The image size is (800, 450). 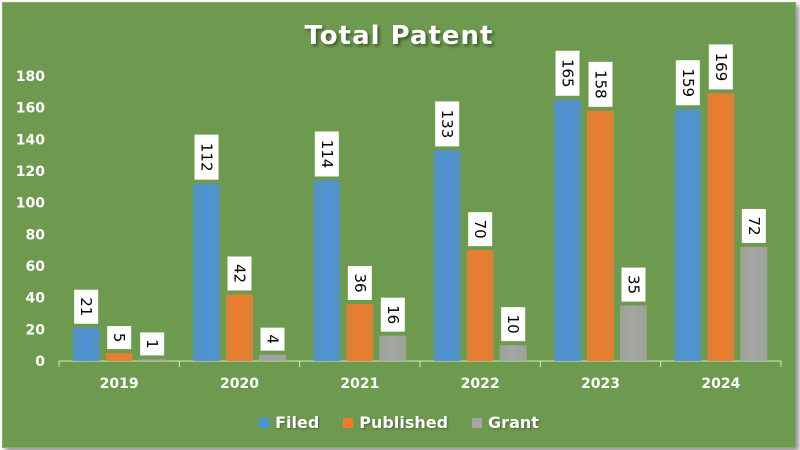 What do you see at coordinates (359, 384) in the screenshot?
I see `x-tick-label: 2021` at bounding box center [359, 384].